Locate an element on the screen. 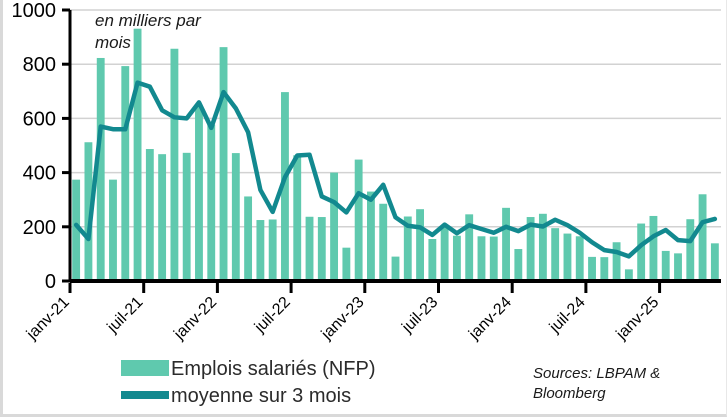 This screenshot has height=417, width=727. x-tick-label: janv-21 is located at coordinates (48, 319).